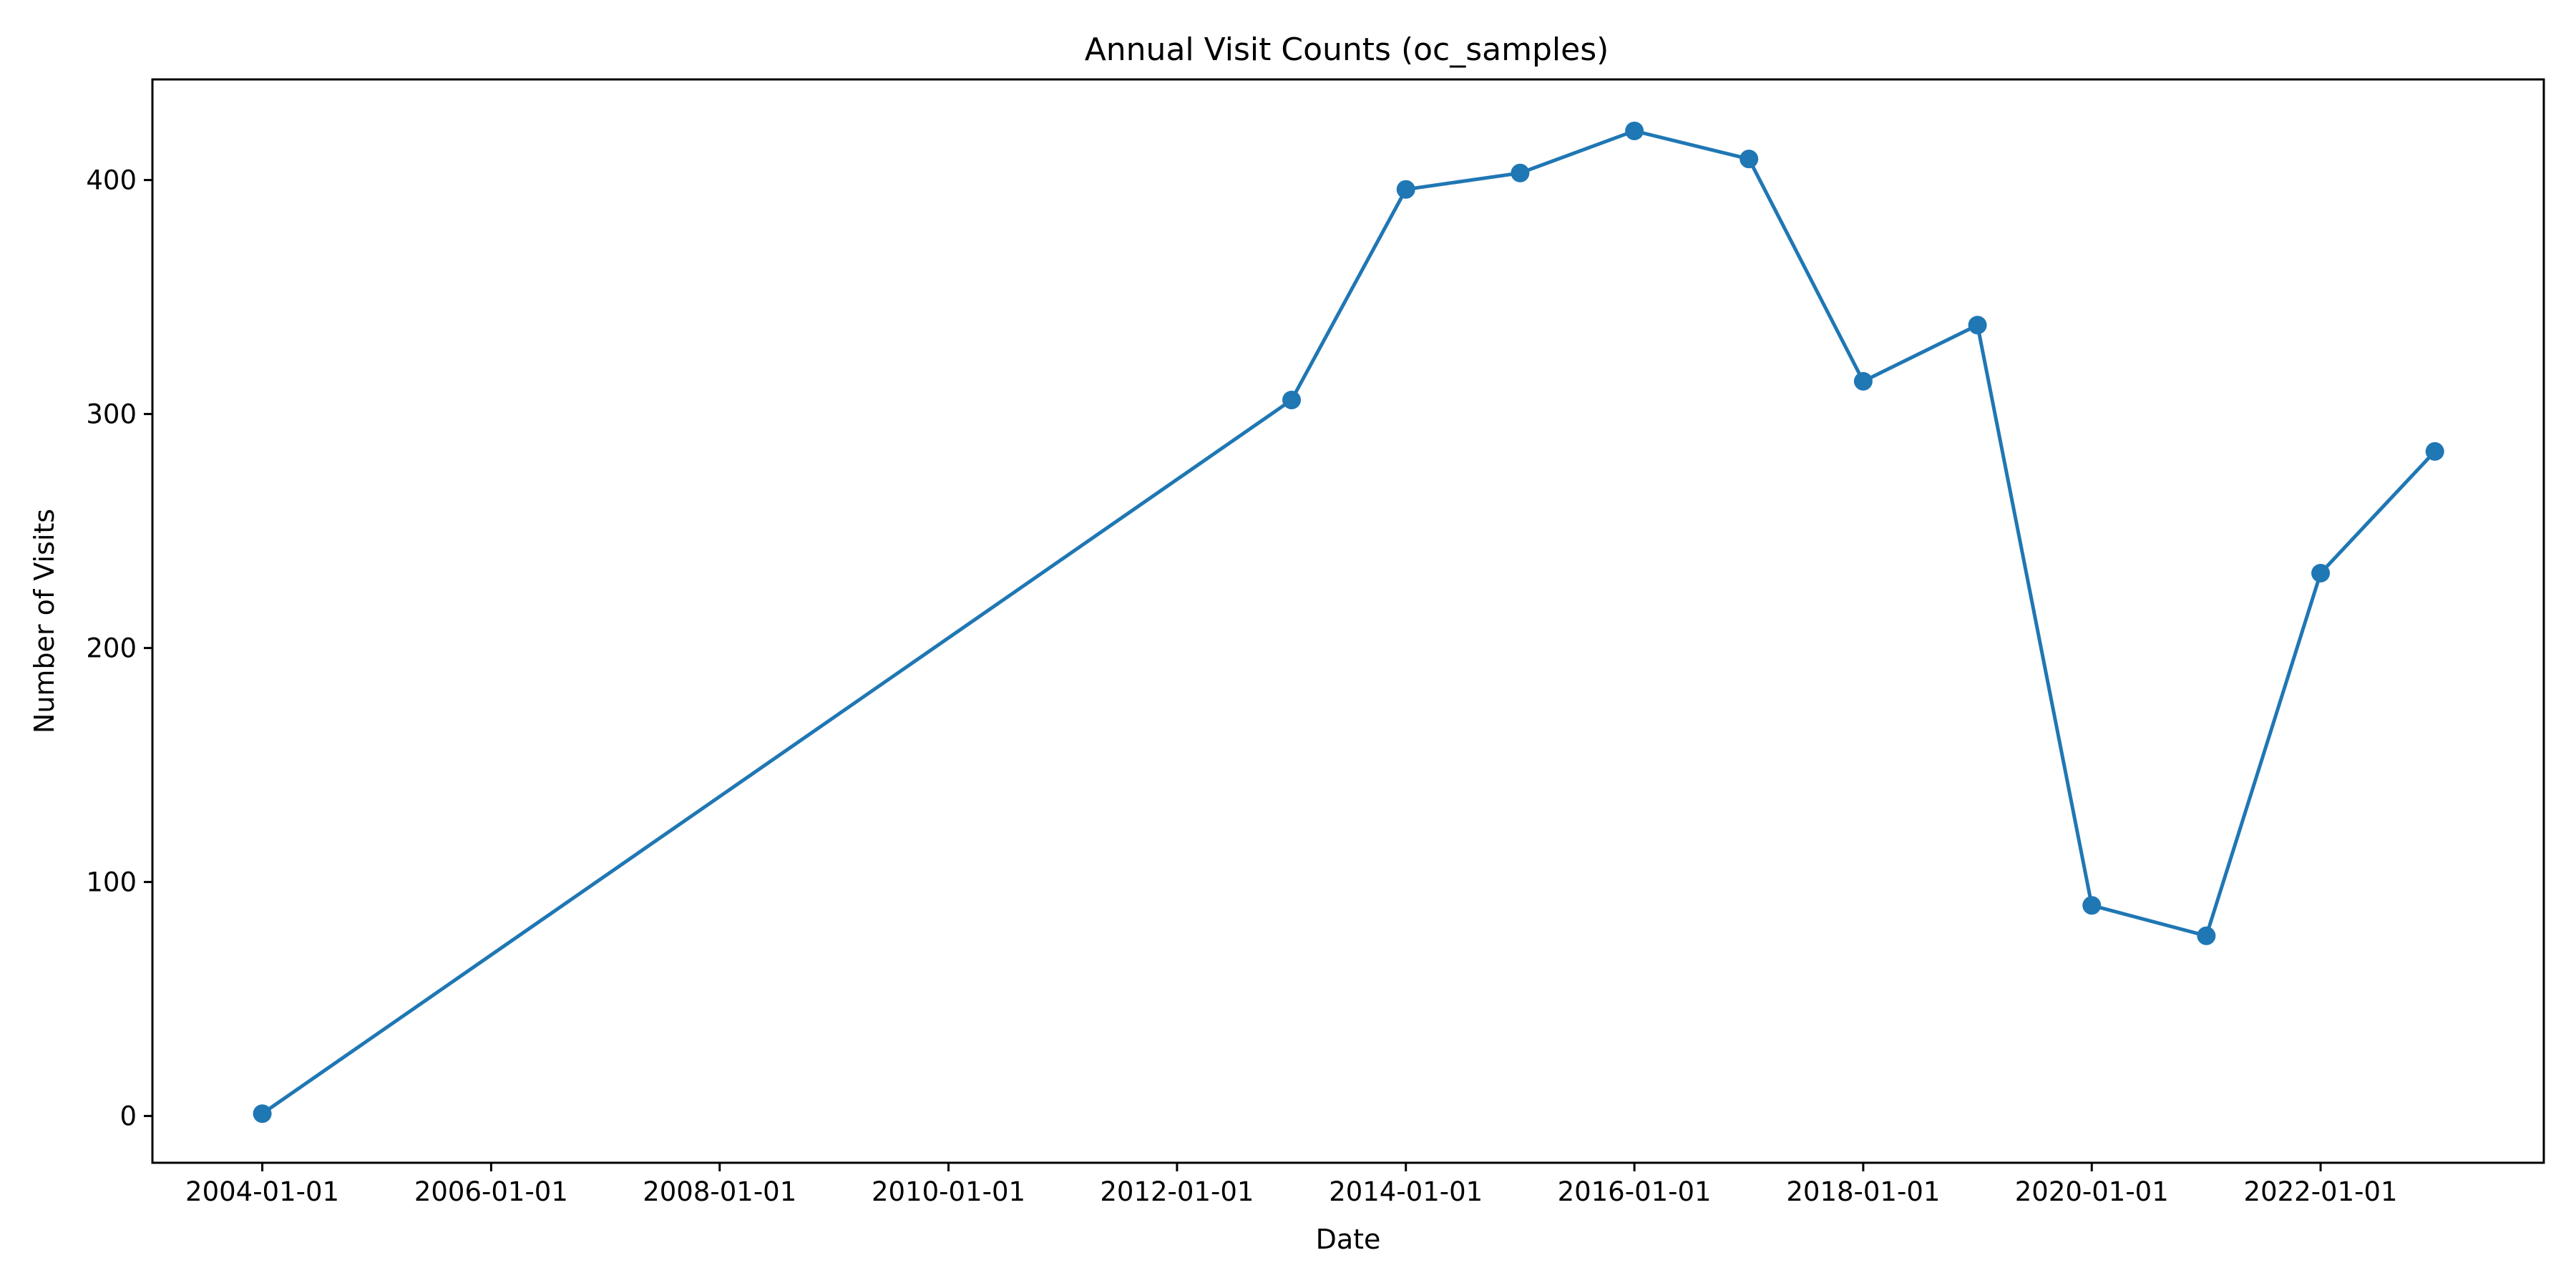  I want to click on x-tick-label: 2004-01-01, so click(262, 1191).